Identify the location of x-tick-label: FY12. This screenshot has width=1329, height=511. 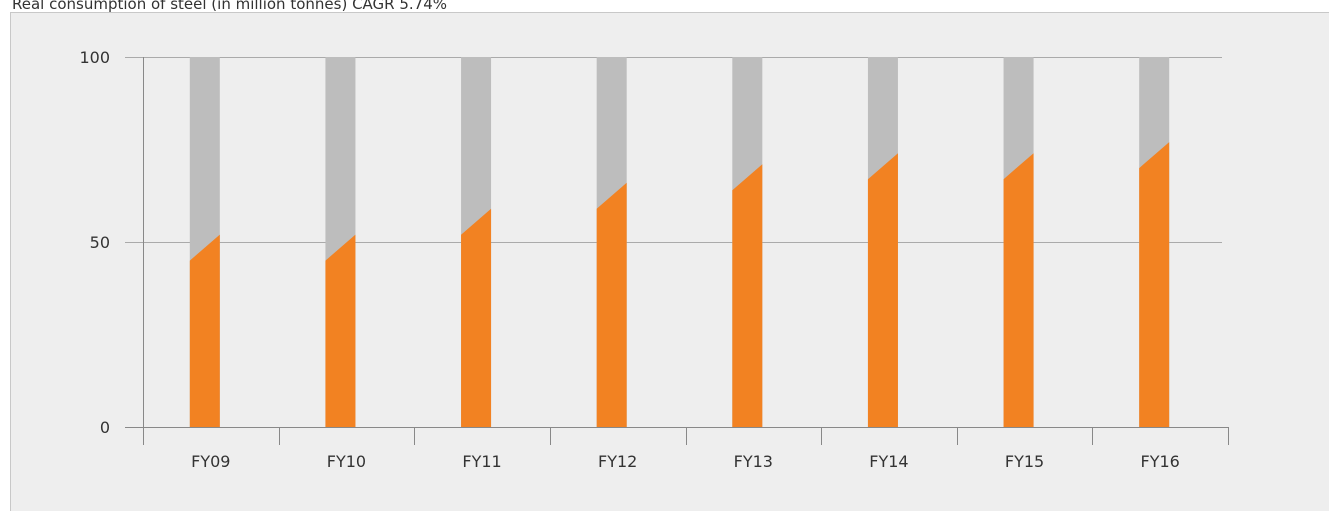
(617, 461).